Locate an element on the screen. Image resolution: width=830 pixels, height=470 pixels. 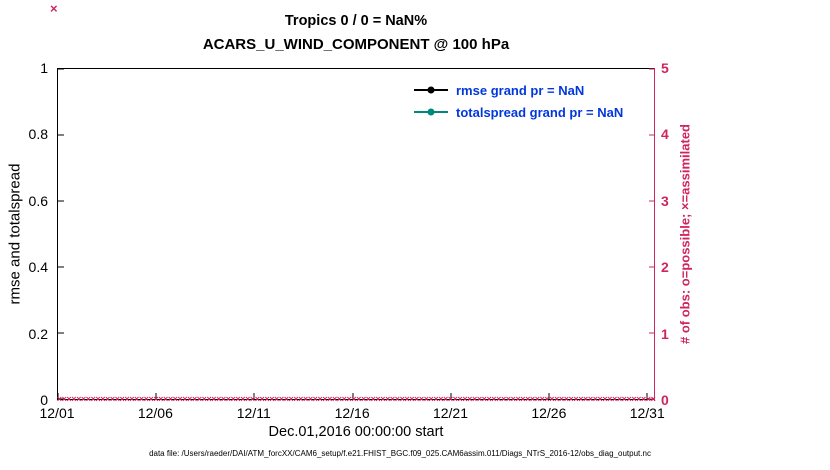
x-tick-label: 12/26 is located at coordinates (549, 413).